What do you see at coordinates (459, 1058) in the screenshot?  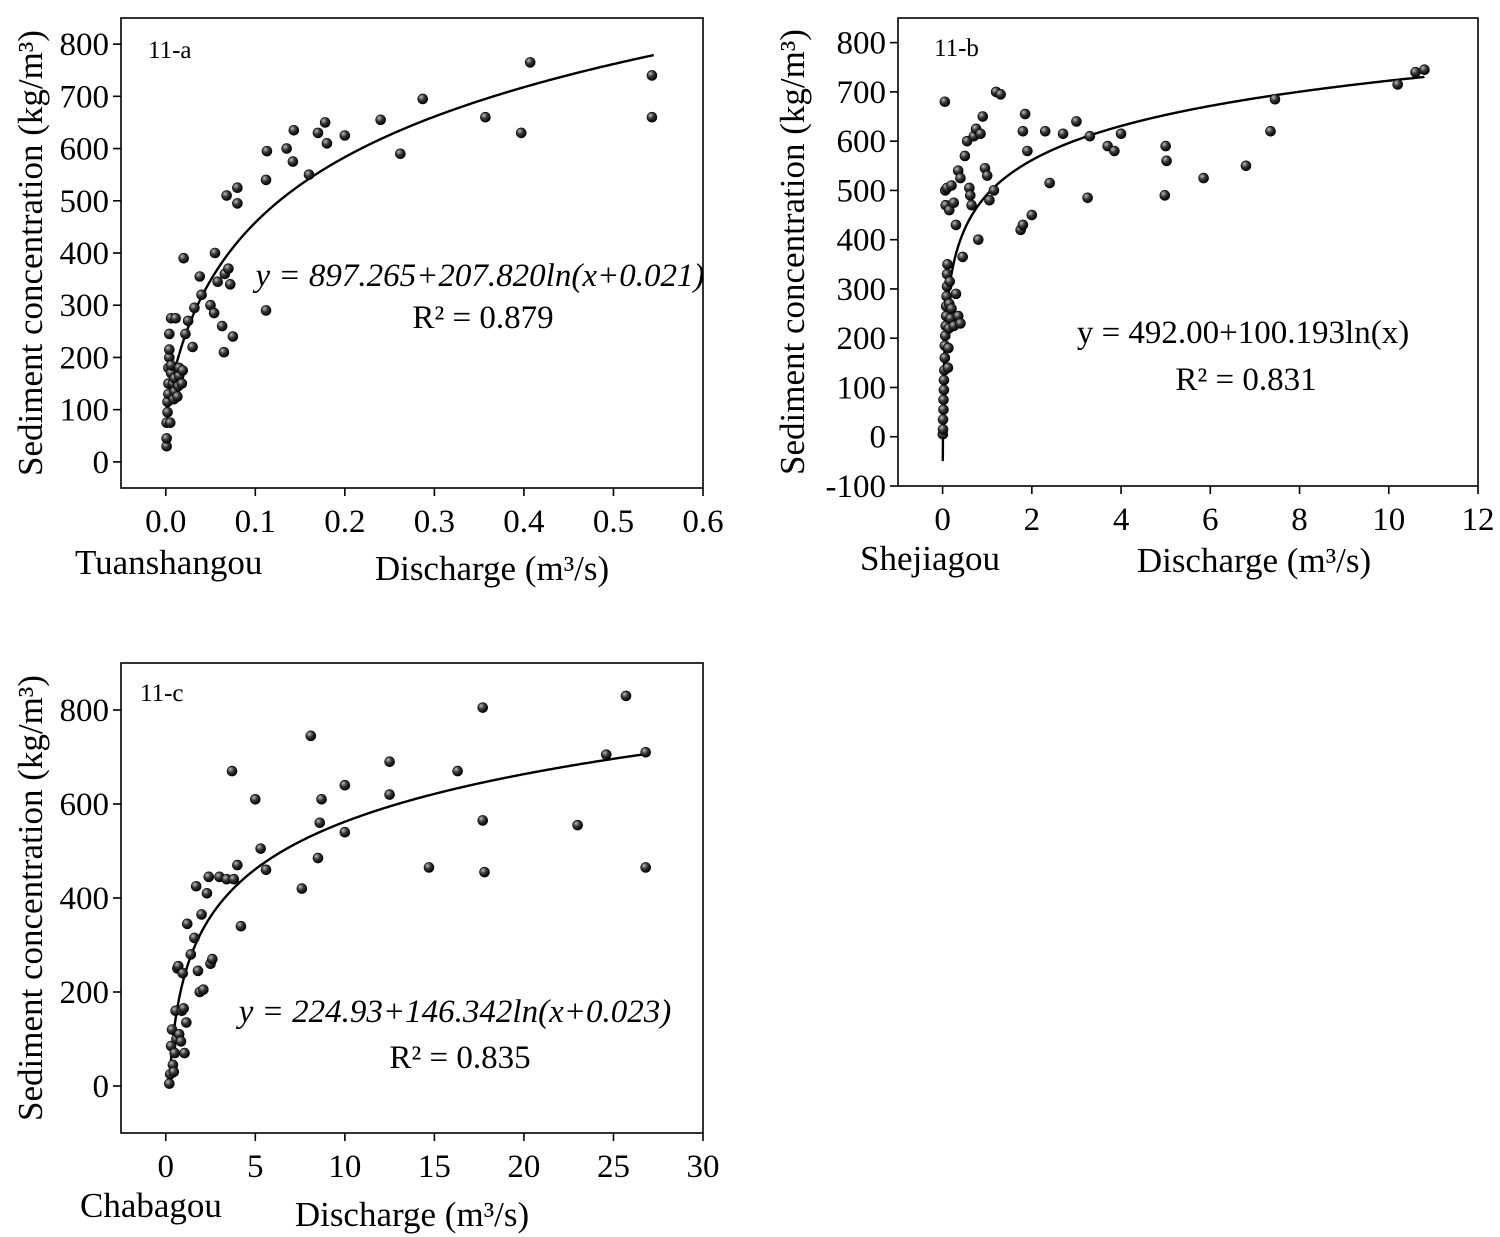 I see `r-squared: R² = 0.835` at bounding box center [459, 1058].